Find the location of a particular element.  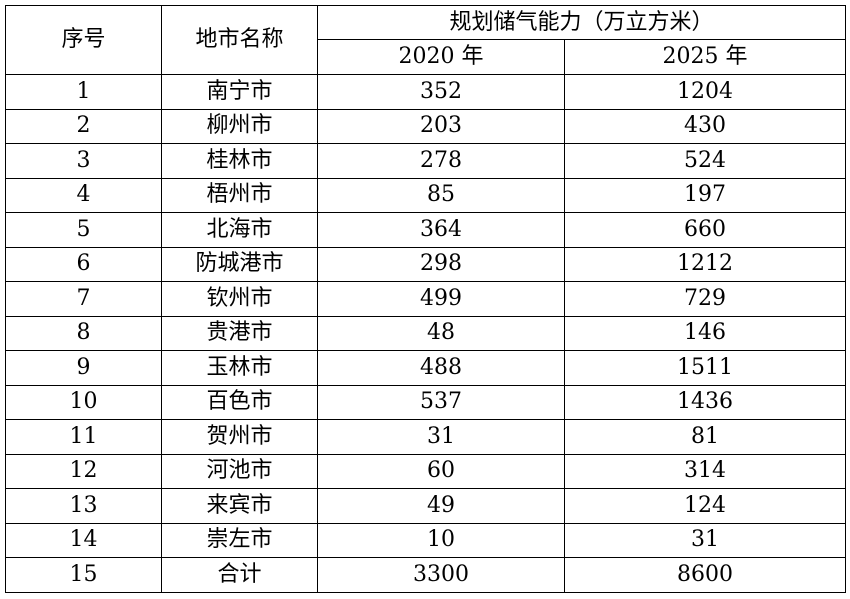

header-index: 序号 is located at coordinates (83, 40).